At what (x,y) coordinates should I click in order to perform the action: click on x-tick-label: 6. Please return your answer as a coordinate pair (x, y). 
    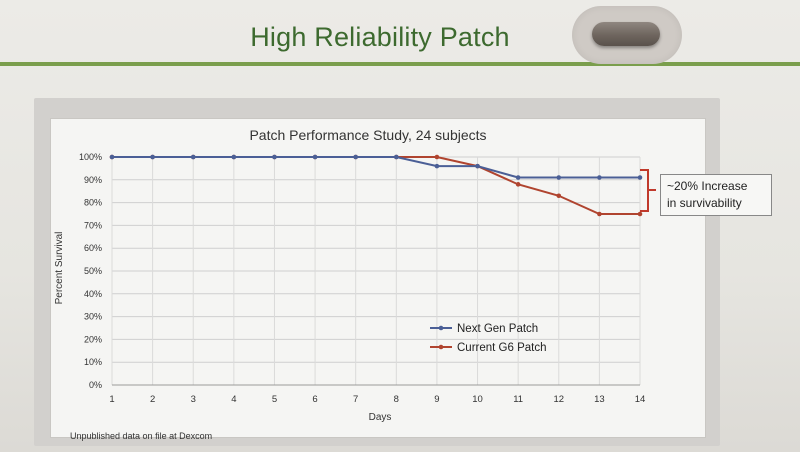
    Looking at the image, I should click on (314, 399).